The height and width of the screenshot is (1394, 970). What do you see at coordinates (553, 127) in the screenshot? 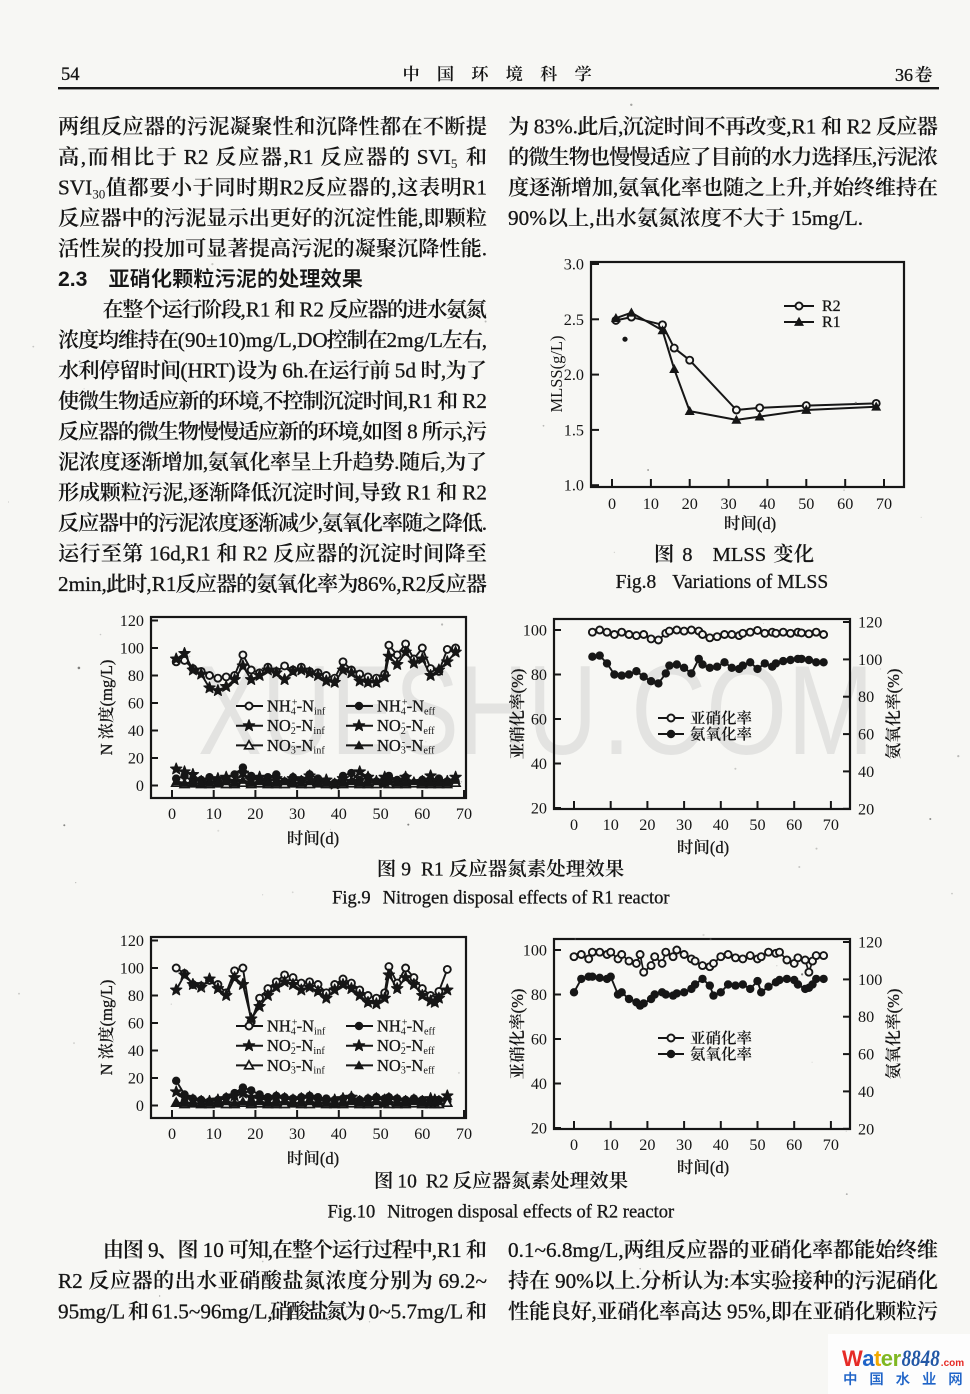
I see `svg-text: 83%.` at bounding box center [553, 127].